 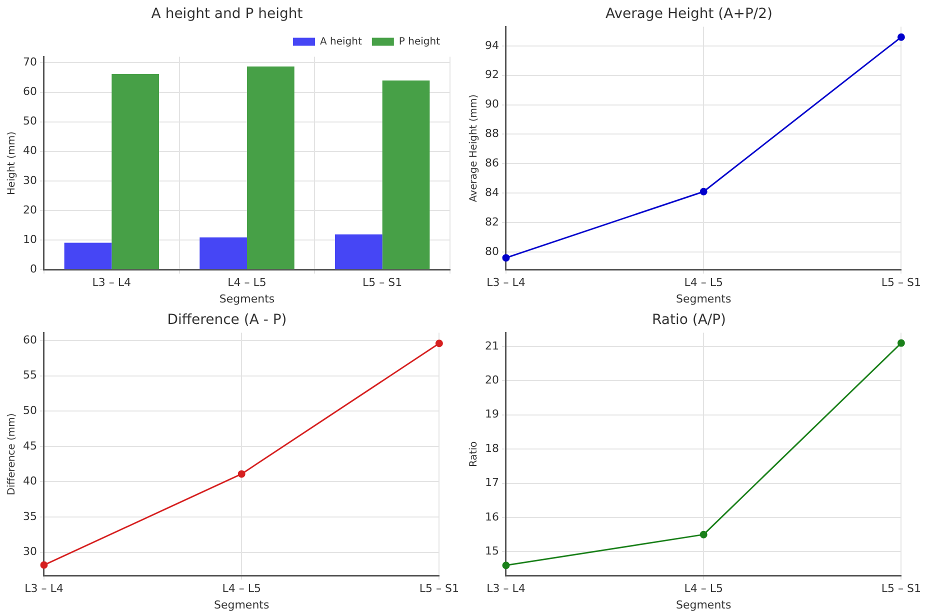 What do you see at coordinates (491, 133) in the screenshot?
I see `y-tick-label: 88` at bounding box center [491, 133].